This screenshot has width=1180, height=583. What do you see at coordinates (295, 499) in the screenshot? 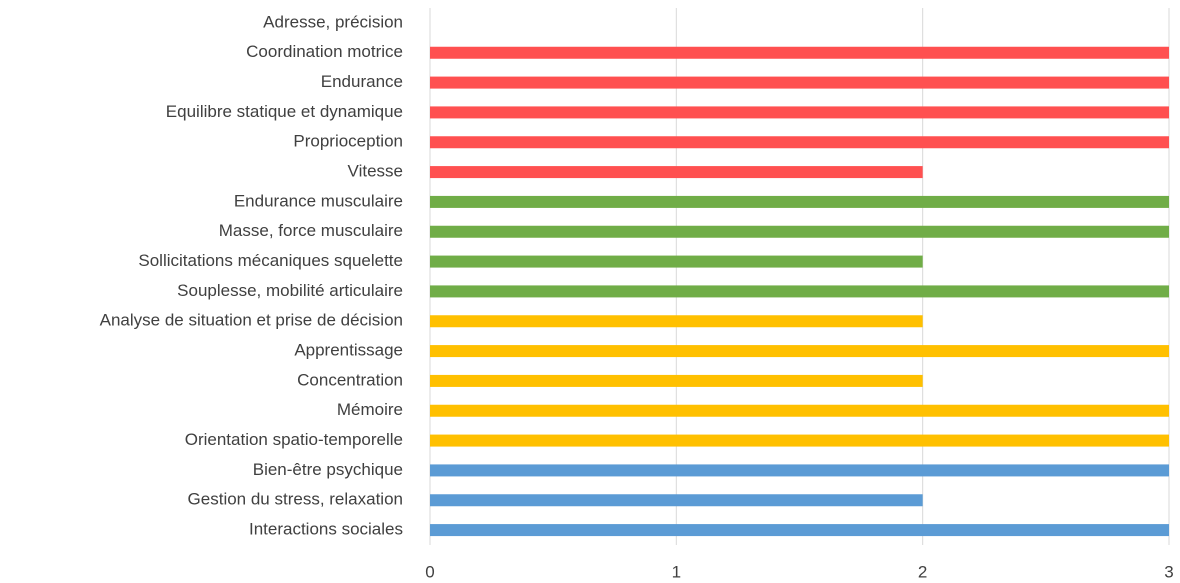
I see `y-tick-label: Gestion du stress, relaxation` at bounding box center [295, 499].